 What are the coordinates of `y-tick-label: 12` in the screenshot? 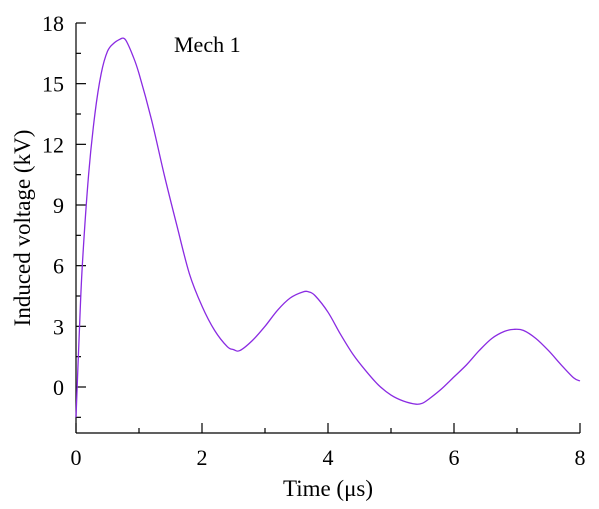 It's located at (53, 144).